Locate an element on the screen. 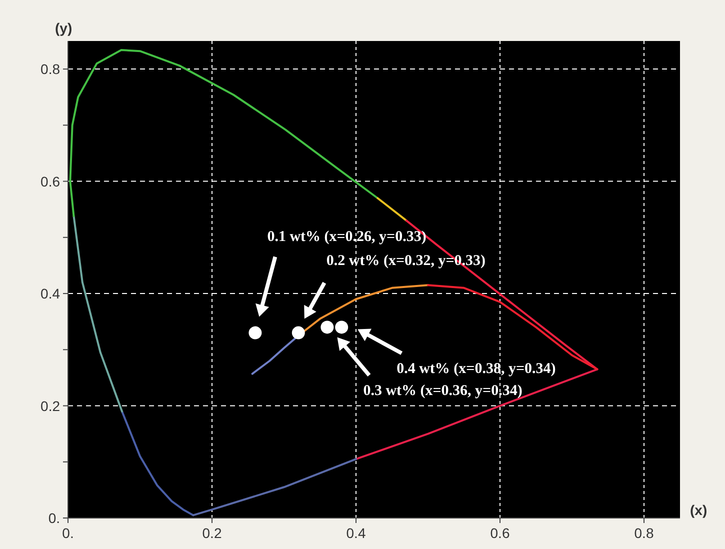 This screenshot has width=725, height=549. x-tick-label: 0. is located at coordinates (68, 533).